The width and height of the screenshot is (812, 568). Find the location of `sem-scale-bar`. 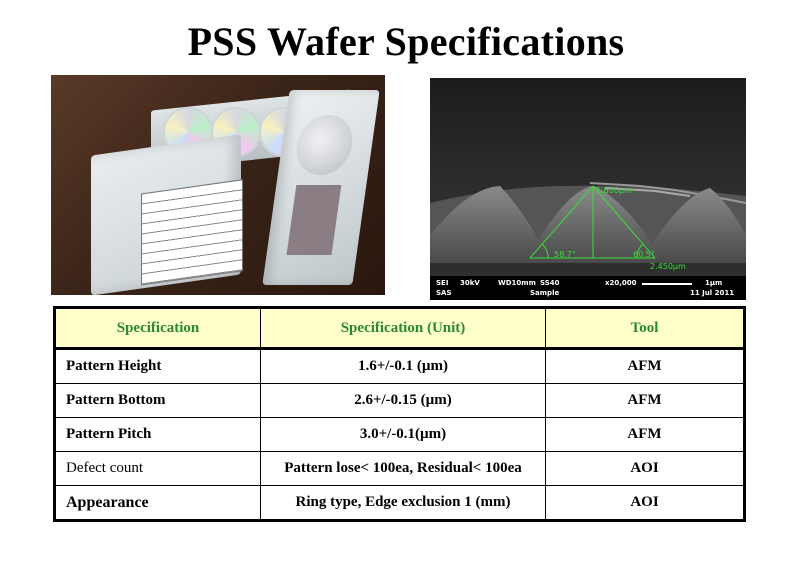

sem-scale-bar is located at coordinates (667, 284).